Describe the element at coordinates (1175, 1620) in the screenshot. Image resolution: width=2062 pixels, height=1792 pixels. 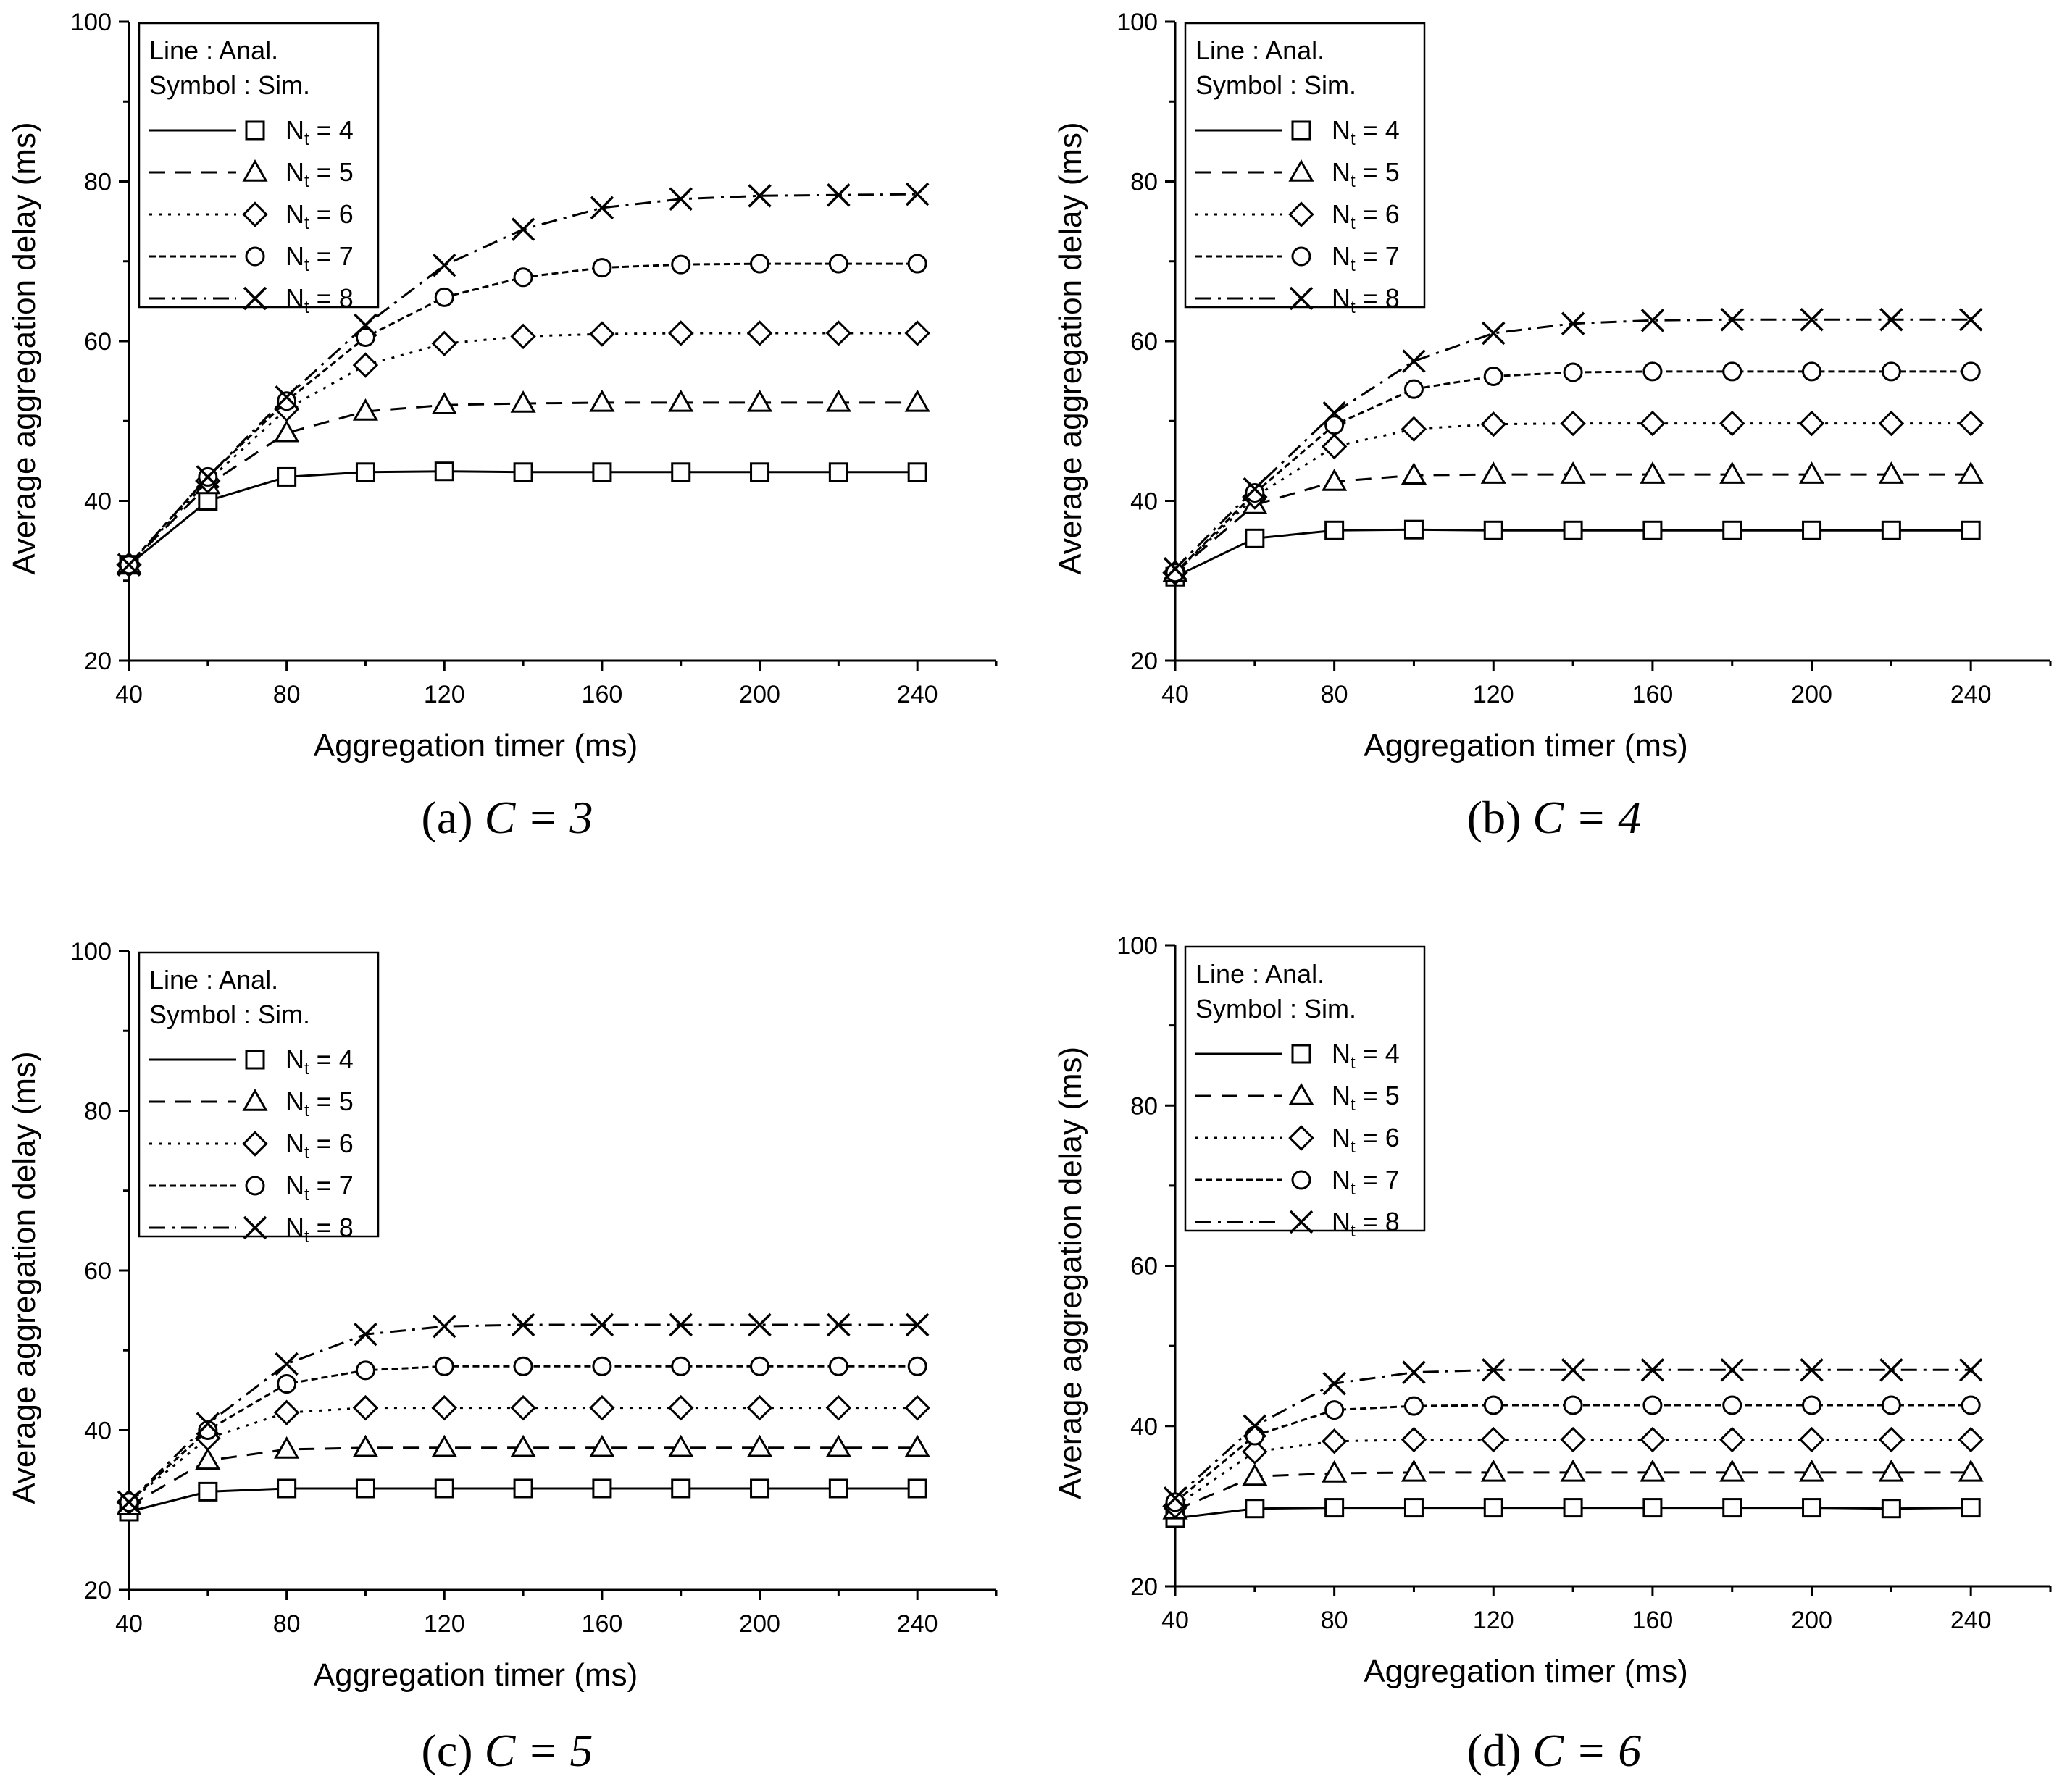
I see `x-tick-label: 40` at that location.